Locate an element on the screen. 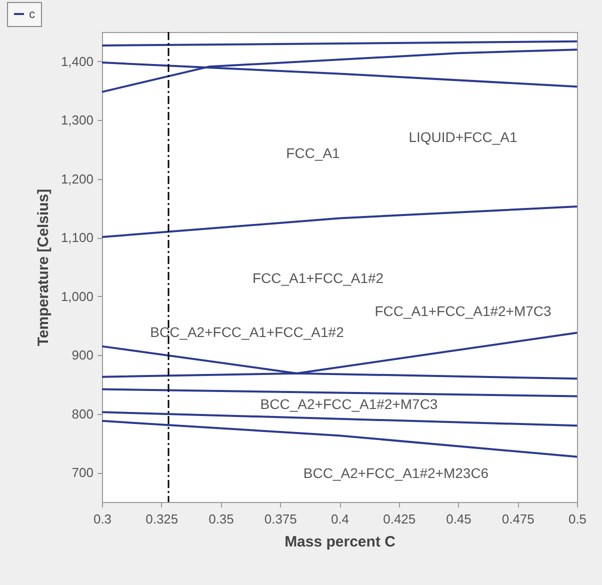 Image resolution: width=602 pixels, height=585 pixels. x-tick-label: 0.425 is located at coordinates (399, 519).